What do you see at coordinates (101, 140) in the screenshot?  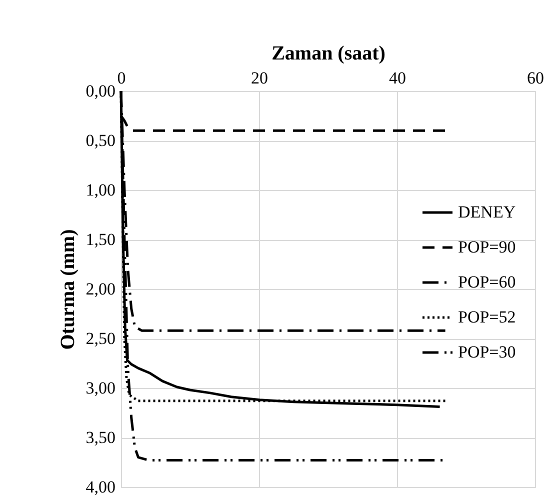 I see `y-tick-label: 0,50` at bounding box center [101, 140].